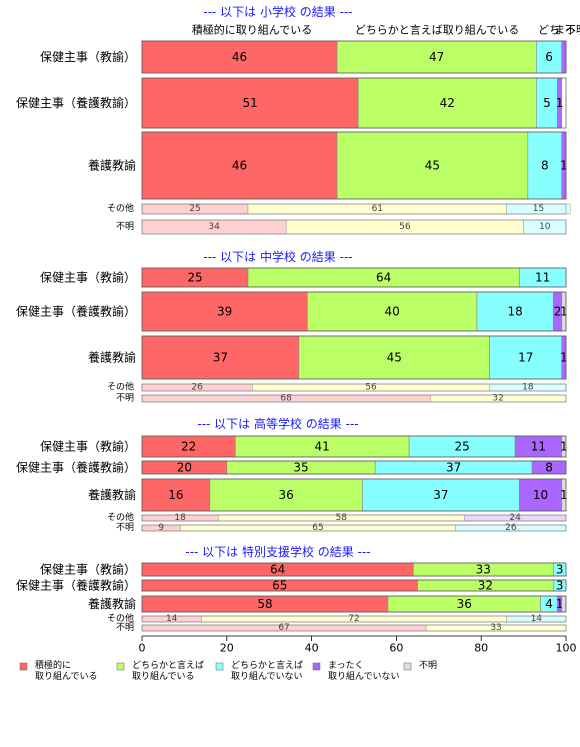 Image resolution: width=580 pixels, height=747 pixels. What do you see at coordinates (549, 30) in the screenshot?
I see `column-header: どち` at bounding box center [549, 30].